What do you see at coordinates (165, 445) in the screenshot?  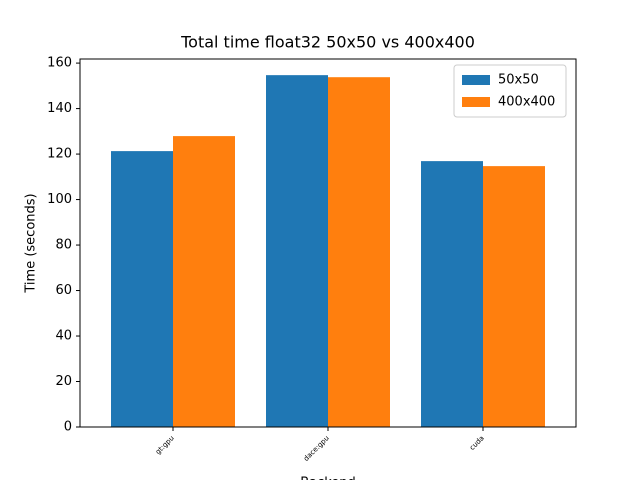 I see `x-tick-label: gt:gpu` at bounding box center [165, 445].